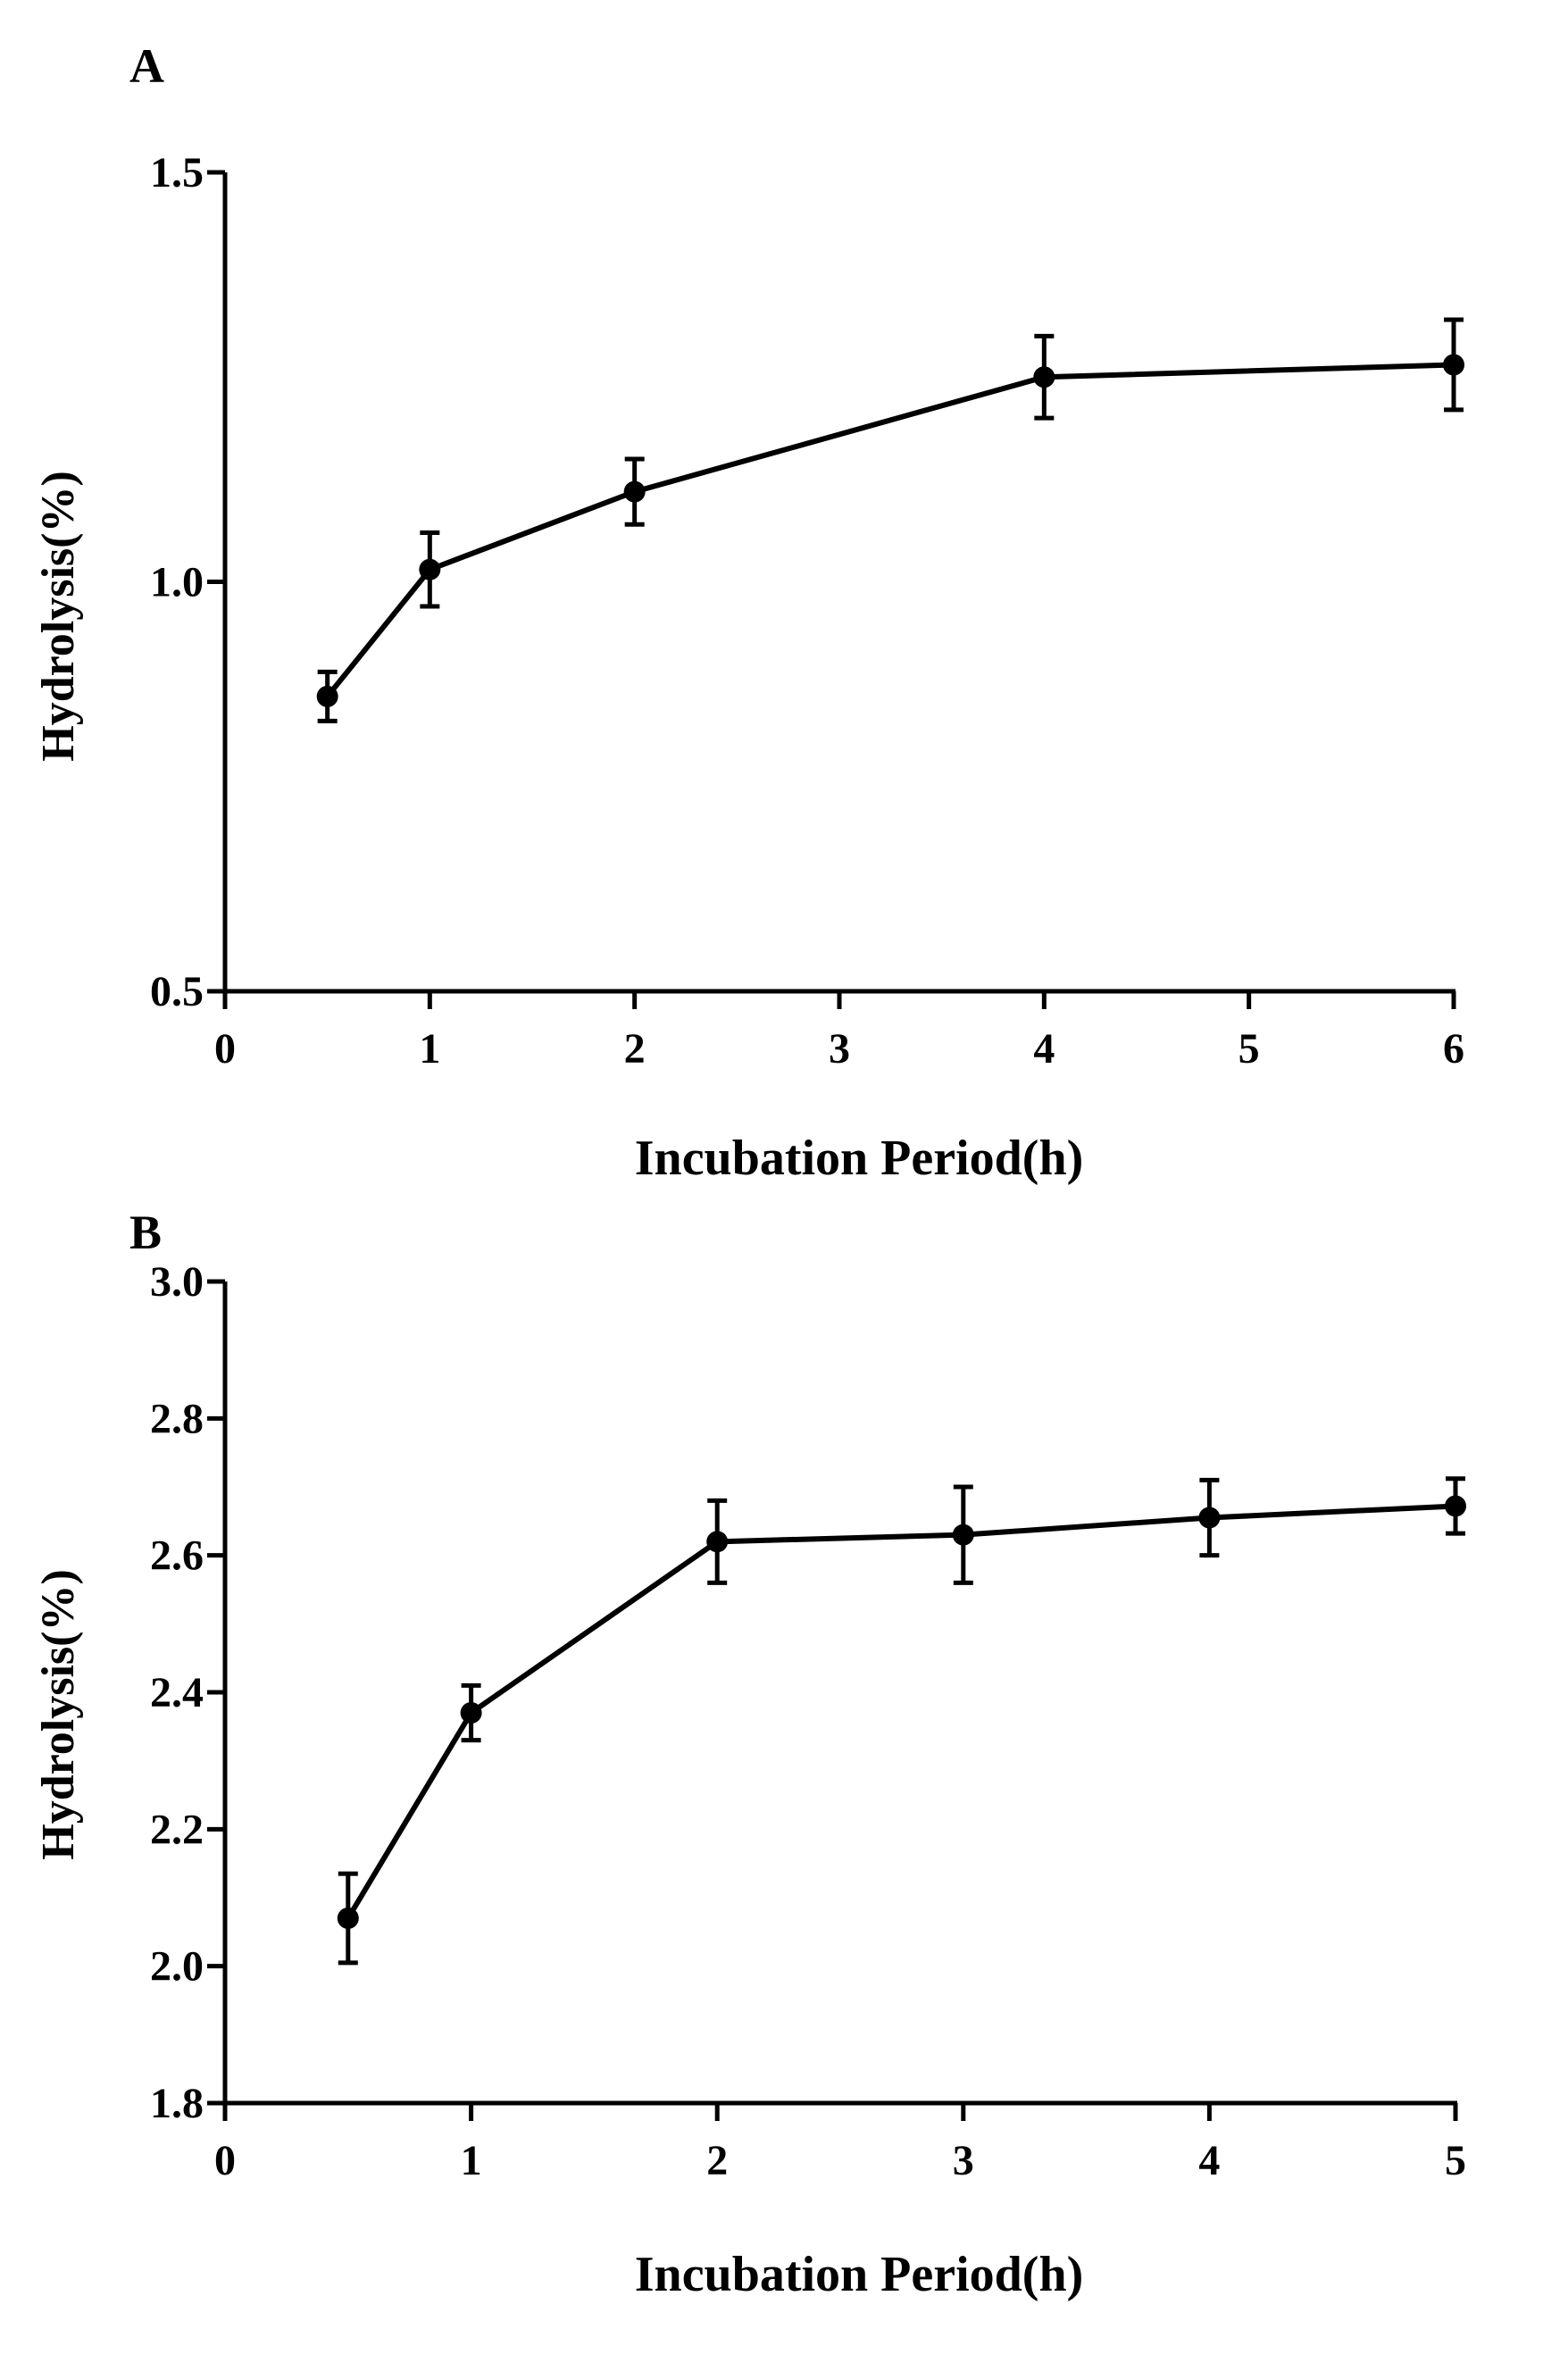 The width and height of the screenshot is (1568, 2371). Describe the element at coordinates (225, 2160) in the screenshot. I see `panel-b-x-tick-label: 0` at that location.